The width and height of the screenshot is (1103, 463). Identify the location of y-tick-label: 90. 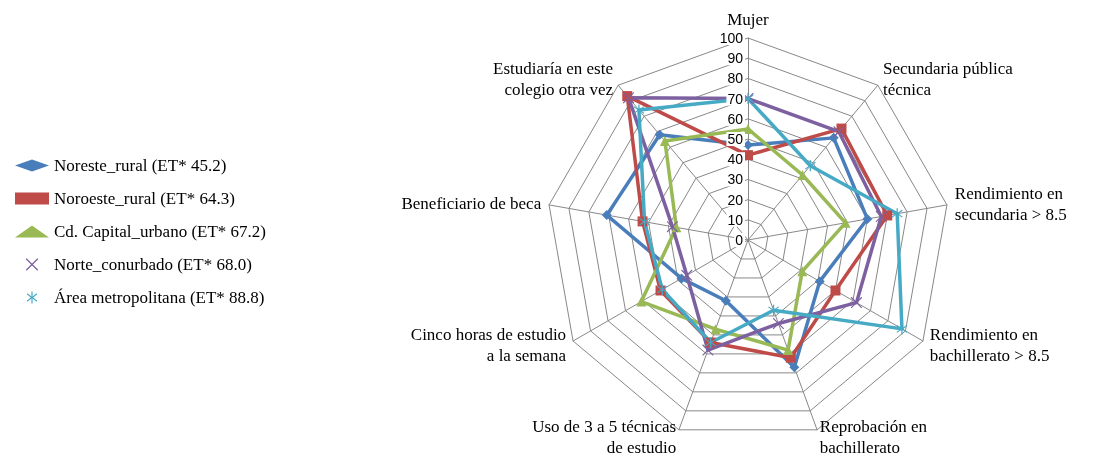
(735, 58).